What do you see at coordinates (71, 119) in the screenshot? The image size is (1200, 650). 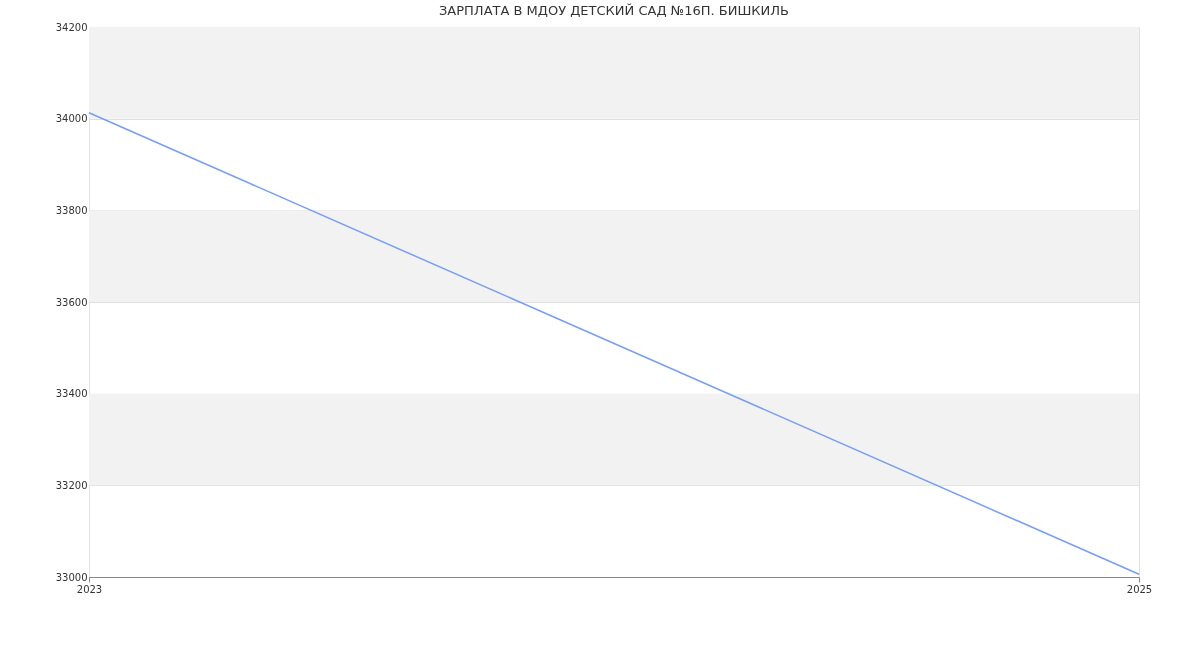 I see `y-tick-label: 34000` at bounding box center [71, 119].